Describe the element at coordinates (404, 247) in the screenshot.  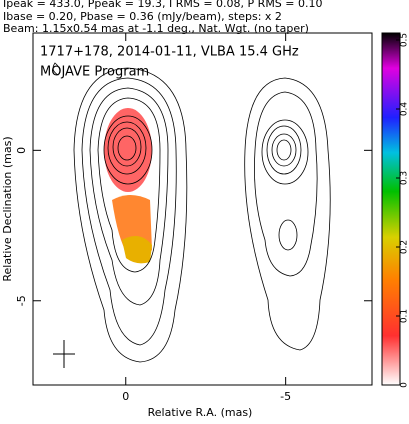
I see `colorbar-tick-label: 0.2` at that location.